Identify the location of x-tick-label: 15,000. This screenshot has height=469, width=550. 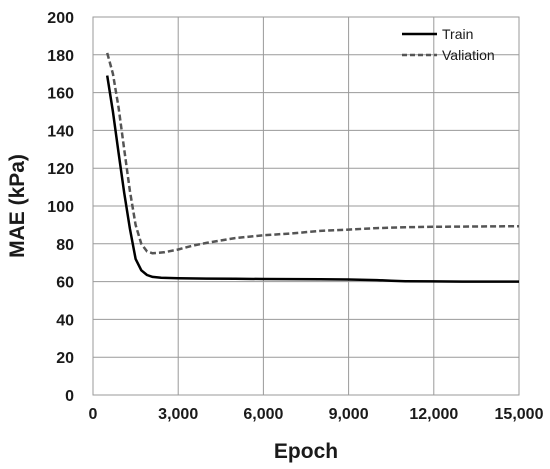
(519, 414).